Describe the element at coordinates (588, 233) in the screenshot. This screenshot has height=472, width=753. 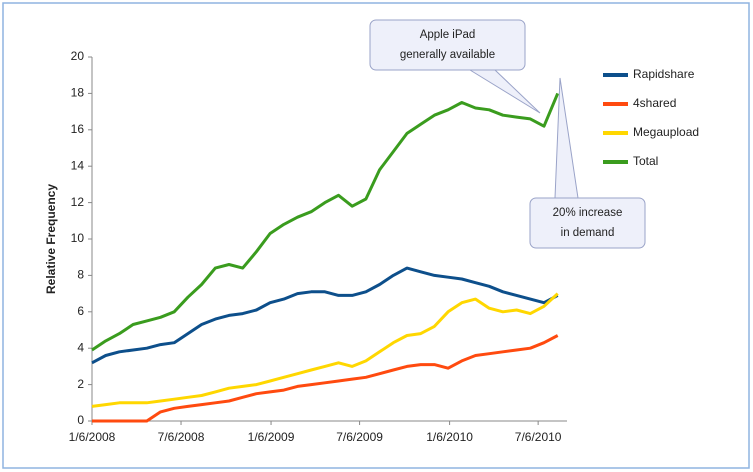
I see `callout-text: in demand` at that location.